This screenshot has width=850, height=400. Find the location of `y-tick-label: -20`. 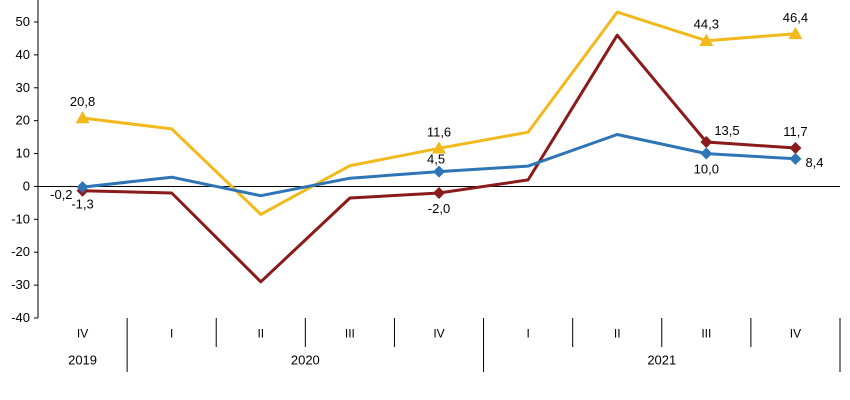

y-tick-label: -20 is located at coordinates (20, 251).